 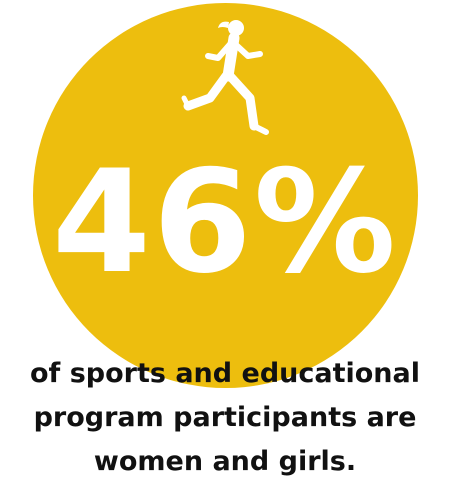 What do you see at coordinates (225, 461) in the screenshot?
I see `caption-line: women and girls.` at bounding box center [225, 461].